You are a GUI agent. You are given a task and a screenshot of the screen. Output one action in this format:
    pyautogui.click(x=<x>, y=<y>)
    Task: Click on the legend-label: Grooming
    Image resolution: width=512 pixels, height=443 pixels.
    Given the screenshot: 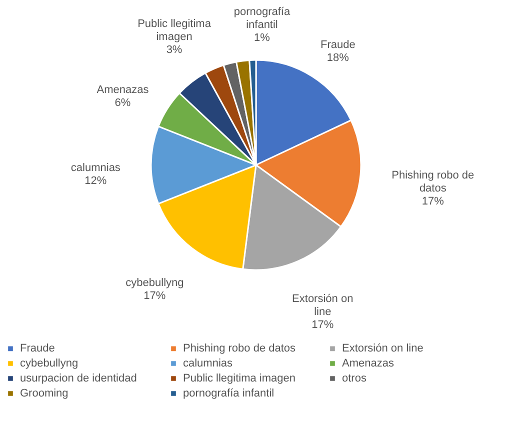 What is the action you would take?
    pyautogui.click(x=44, y=394)
    